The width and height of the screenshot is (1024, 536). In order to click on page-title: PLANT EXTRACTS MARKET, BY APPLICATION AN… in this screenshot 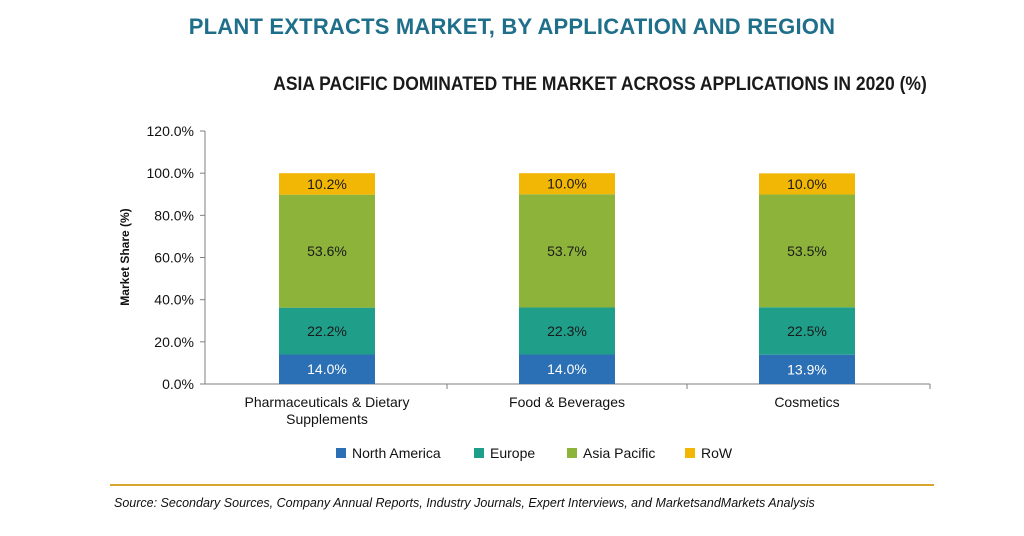, I will do `click(512, 26)`.